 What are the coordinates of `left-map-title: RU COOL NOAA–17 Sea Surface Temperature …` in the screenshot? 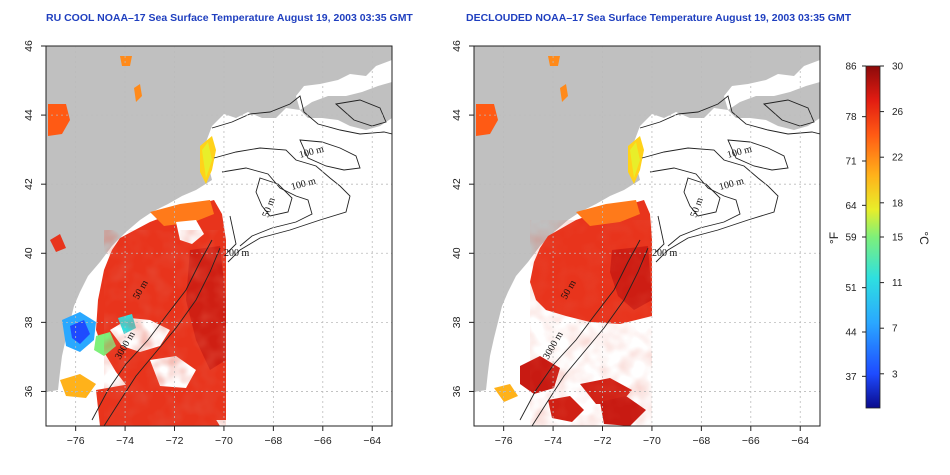 It's located at (229, 18).